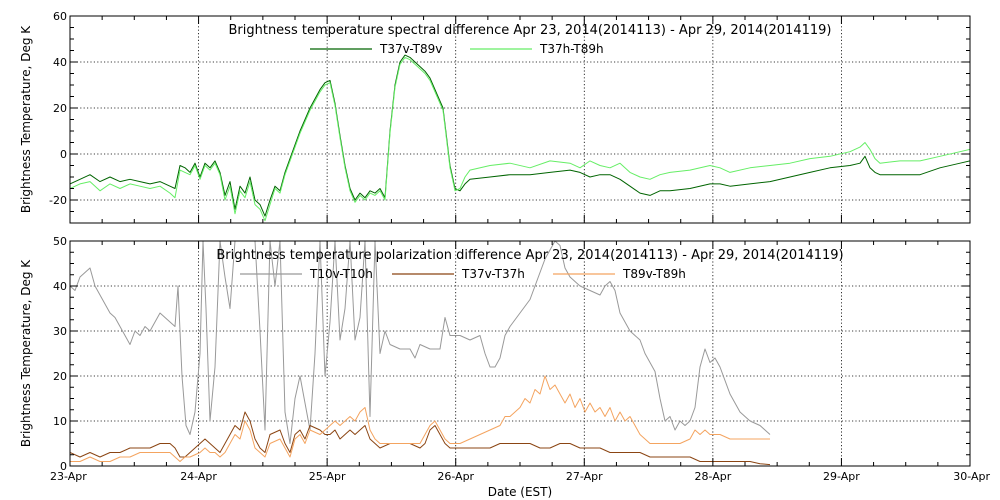 The image size is (1000, 500). Describe the element at coordinates (712, 476) in the screenshot. I see `x-tick-label: 28-Apr` at that location.